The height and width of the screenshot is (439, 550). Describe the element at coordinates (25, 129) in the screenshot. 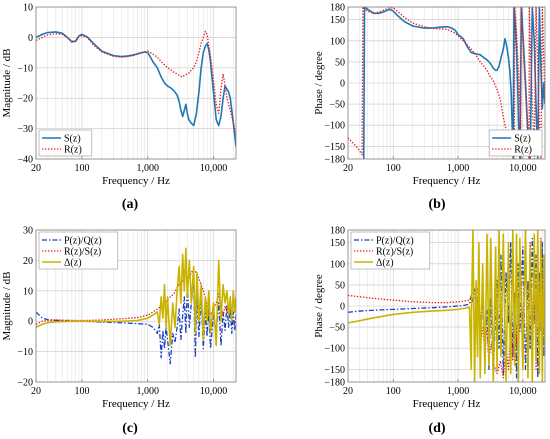

I see `chart-a-ytick-label: −30` at that location.